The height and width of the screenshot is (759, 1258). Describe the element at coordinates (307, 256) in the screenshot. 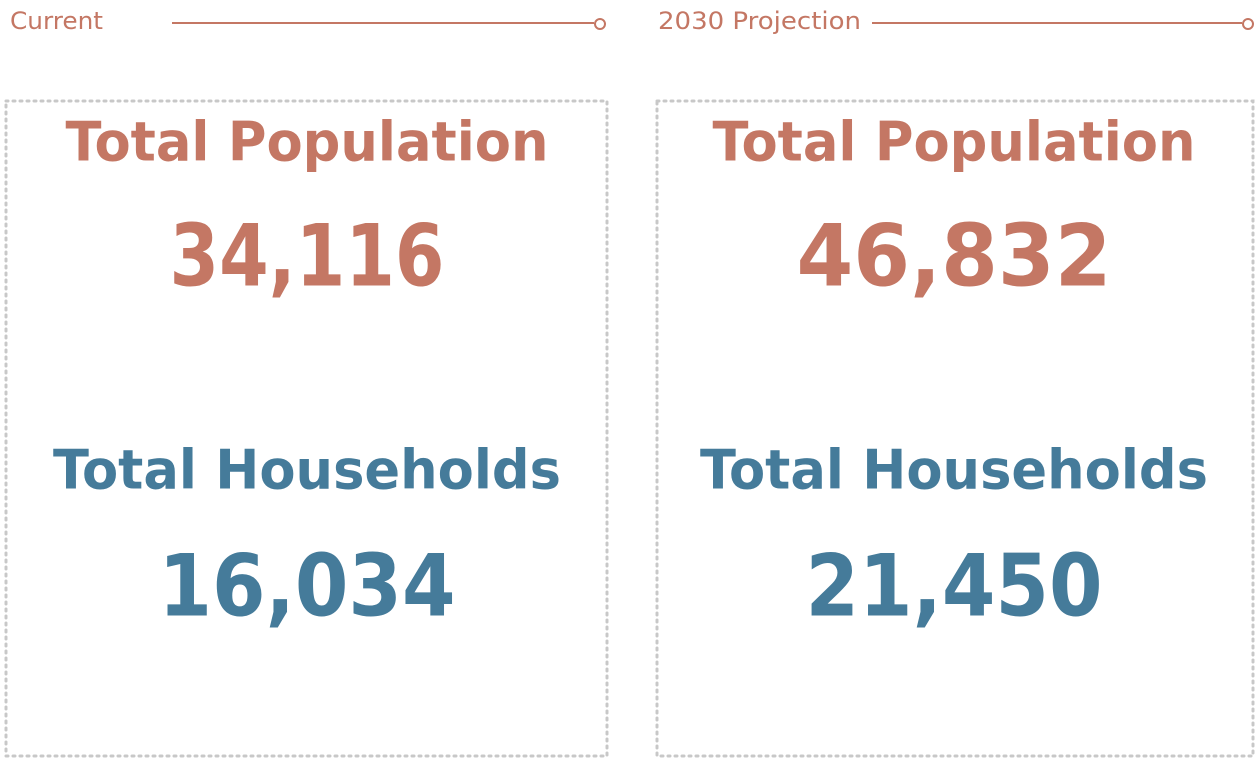

I see `stat-value: 34,116` at that location.